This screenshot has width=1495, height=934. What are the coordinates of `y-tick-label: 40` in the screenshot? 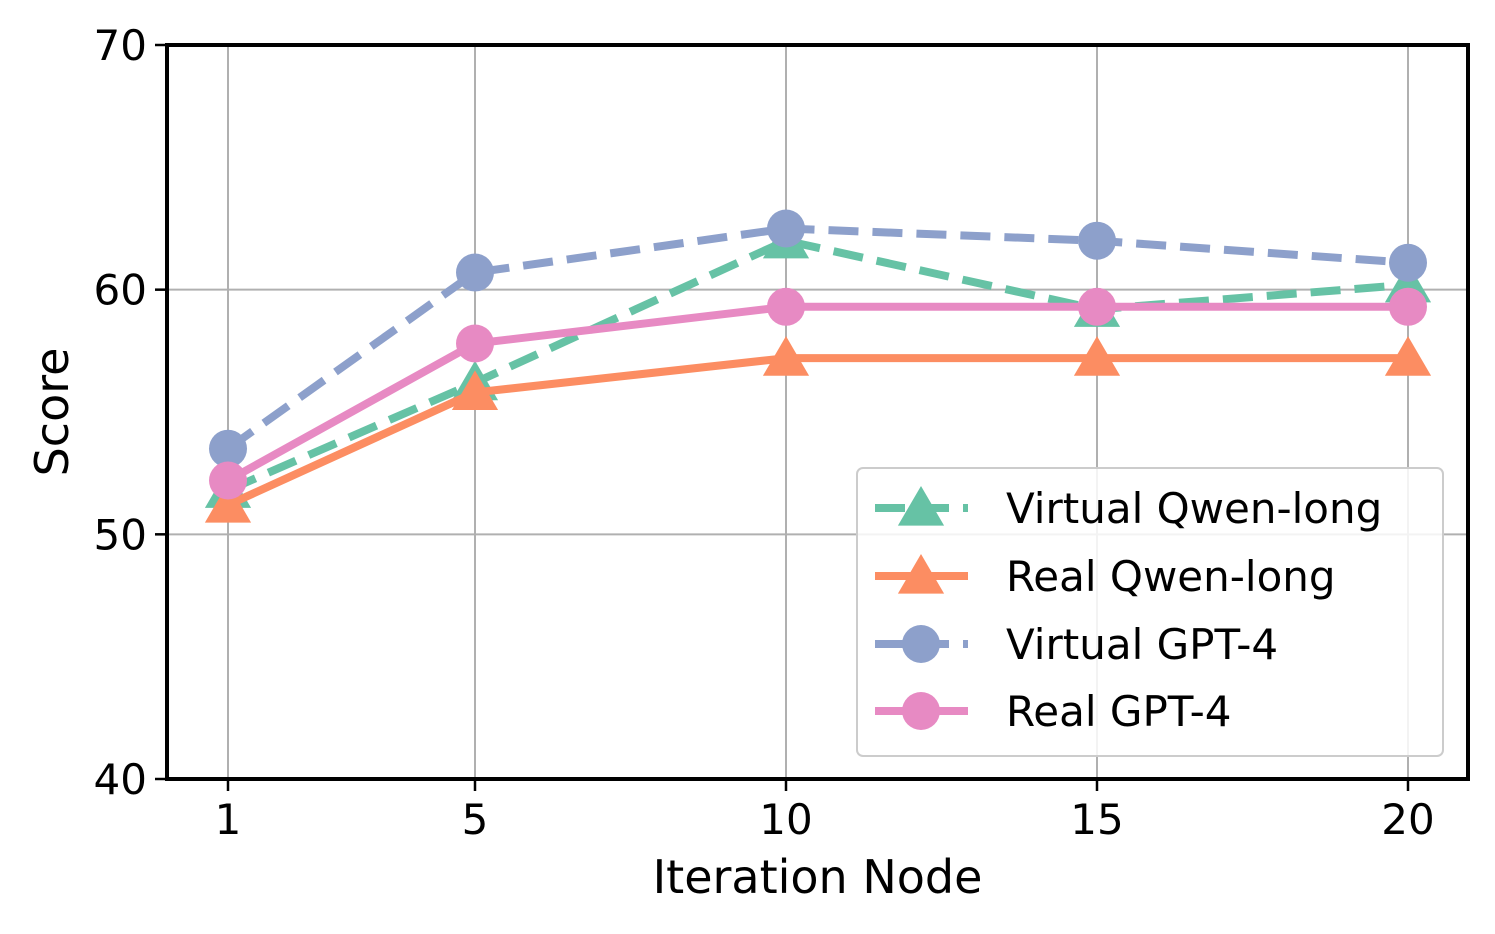 It's located at (120, 779).